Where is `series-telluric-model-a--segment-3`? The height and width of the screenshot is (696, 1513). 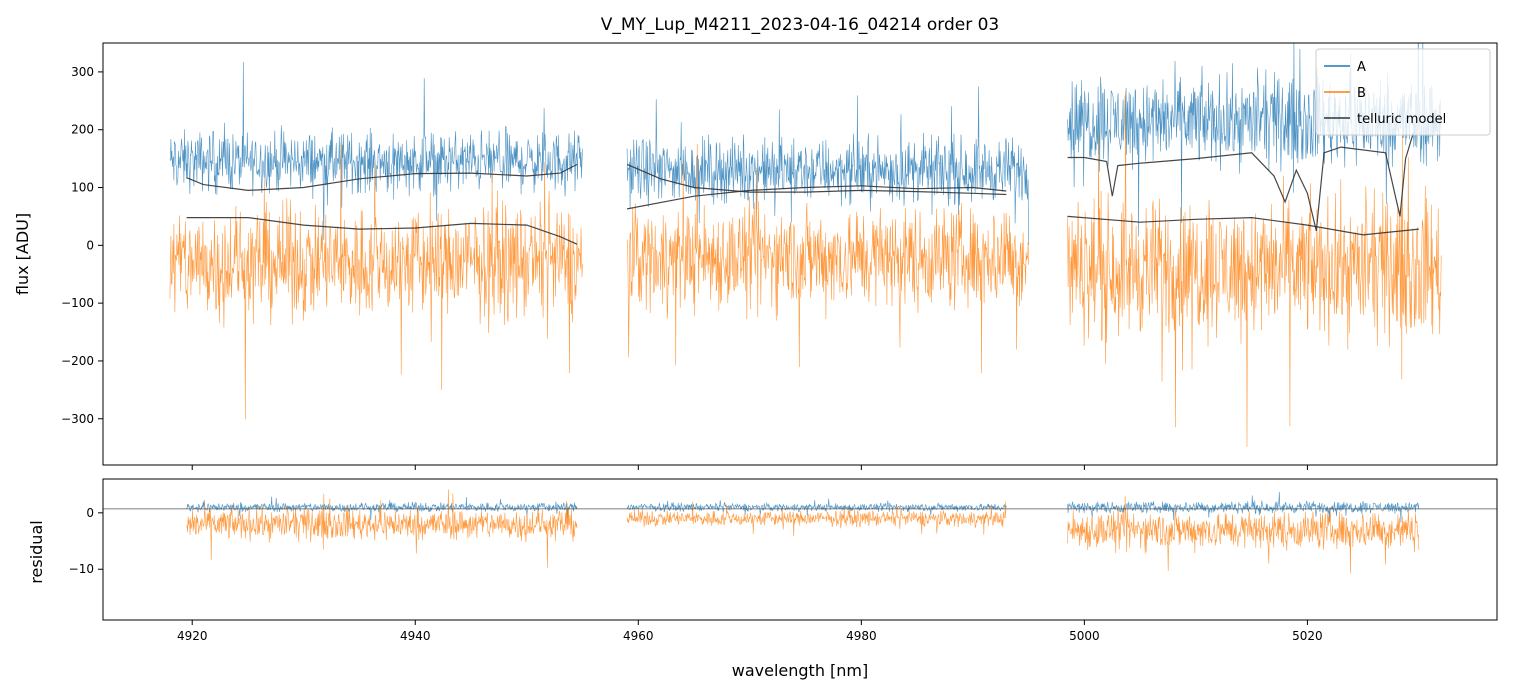 series-telluric-model-a--segment-3 is located at coordinates (1240, 182).